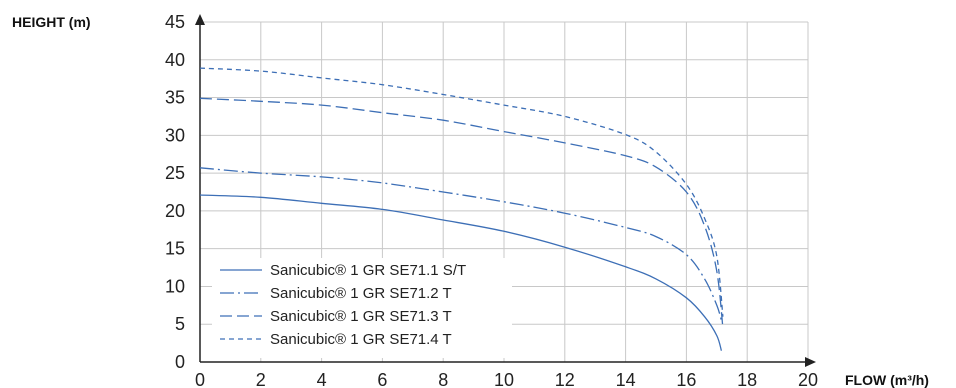 This screenshot has height=388, width=956. What do you see at coordinates (175, 60) in the screenshot?
I see `y-tick-label: 40` at bounding box center [175, 60].